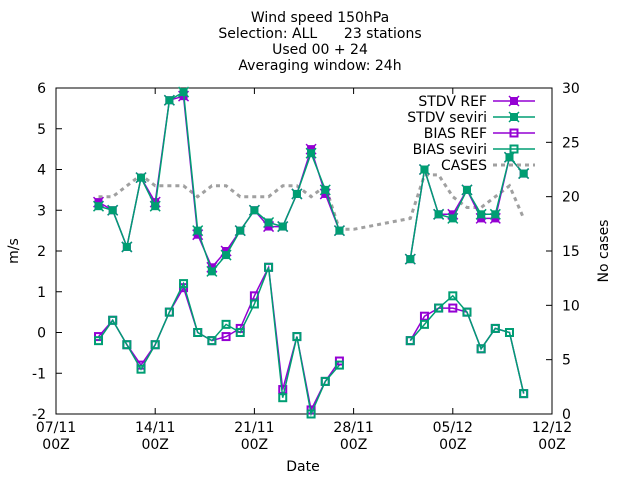  I want to click on title-line-3: Used 00 + 24, so click(320, 50).